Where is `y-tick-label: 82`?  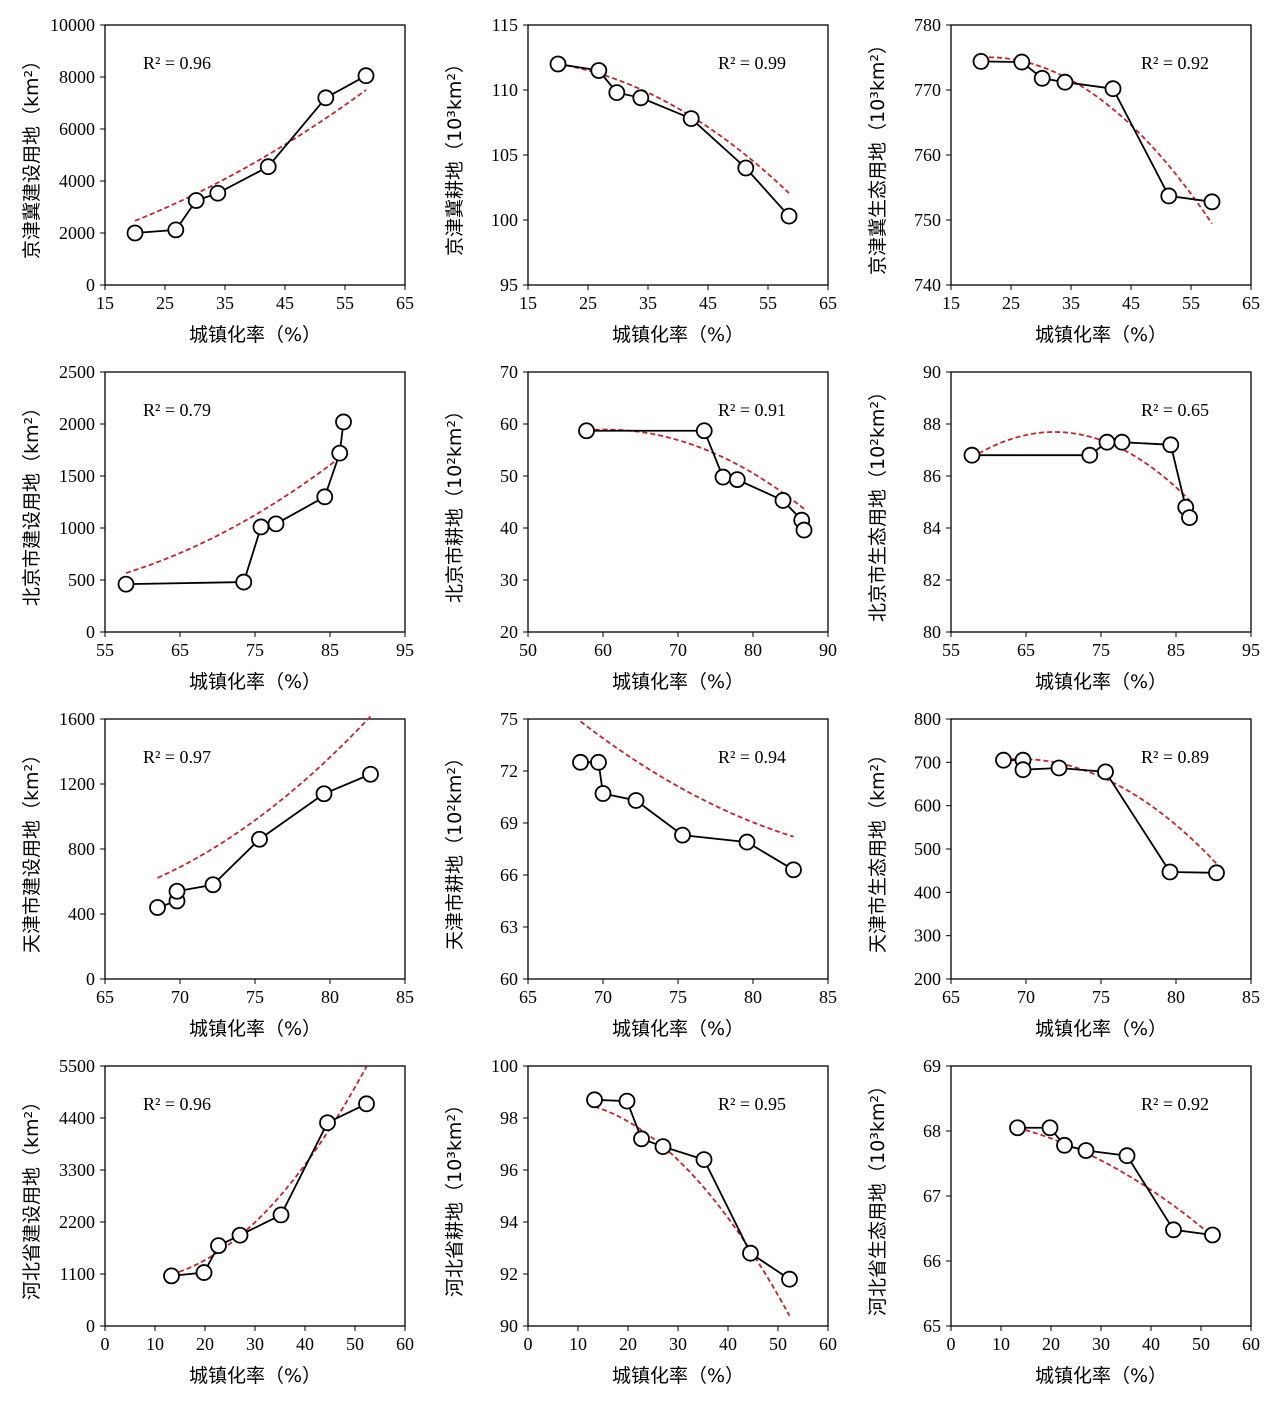 y-tick-label: 82 is located at coordinates (932, 580).